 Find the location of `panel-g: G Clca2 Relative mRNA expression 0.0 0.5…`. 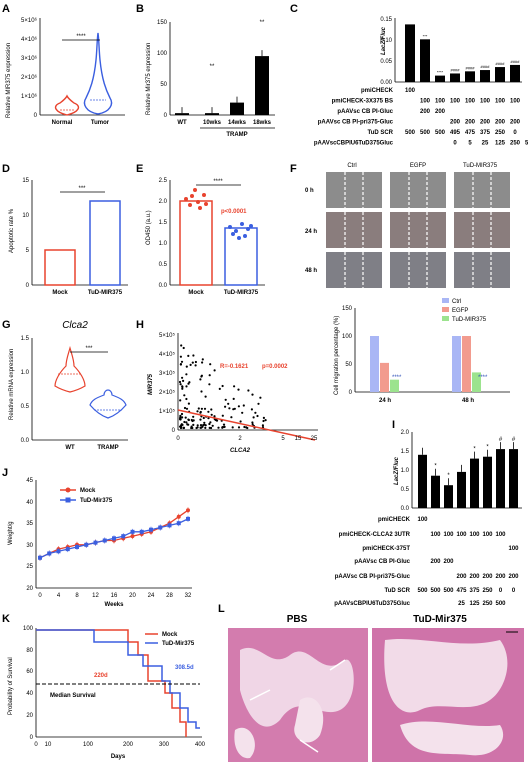

panel-g: G Clca2 Relative mRNA expression 0.0 0.5… is located at coordinates (65, 385).